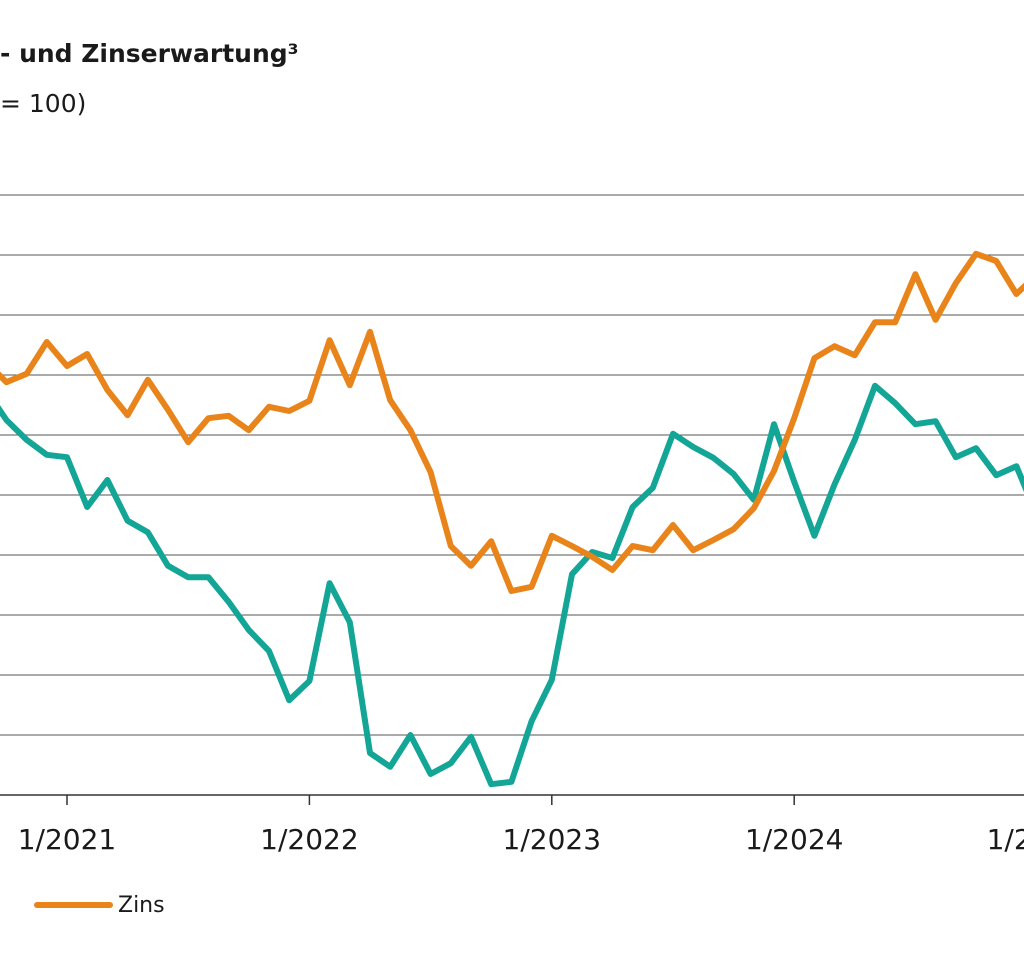  I want to click on x-tick-label: 1/2022, so click(309, 839).